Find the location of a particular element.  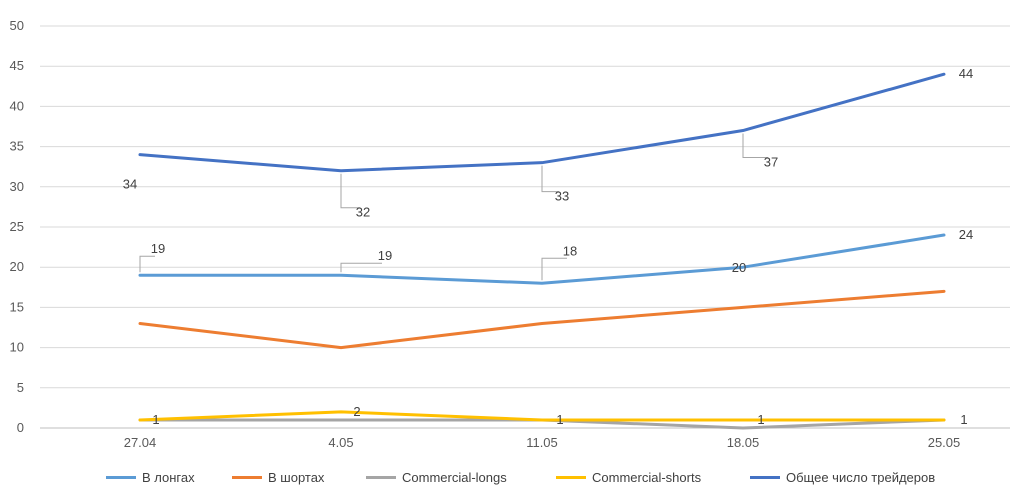

y-axis: 0 5 10 15 20 25 30 35 40 45 50 is located at coordinates (17, 226).